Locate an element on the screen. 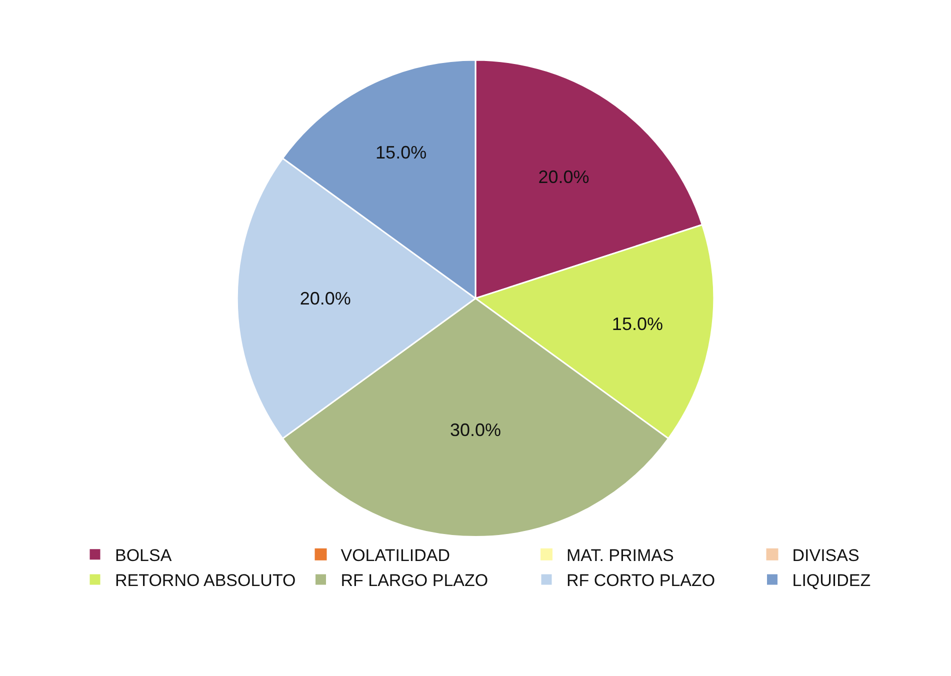 The height and width of the screenshot is (676, 951). legend-label: MAT. PRIMAS is located at coordinates (620, 555).